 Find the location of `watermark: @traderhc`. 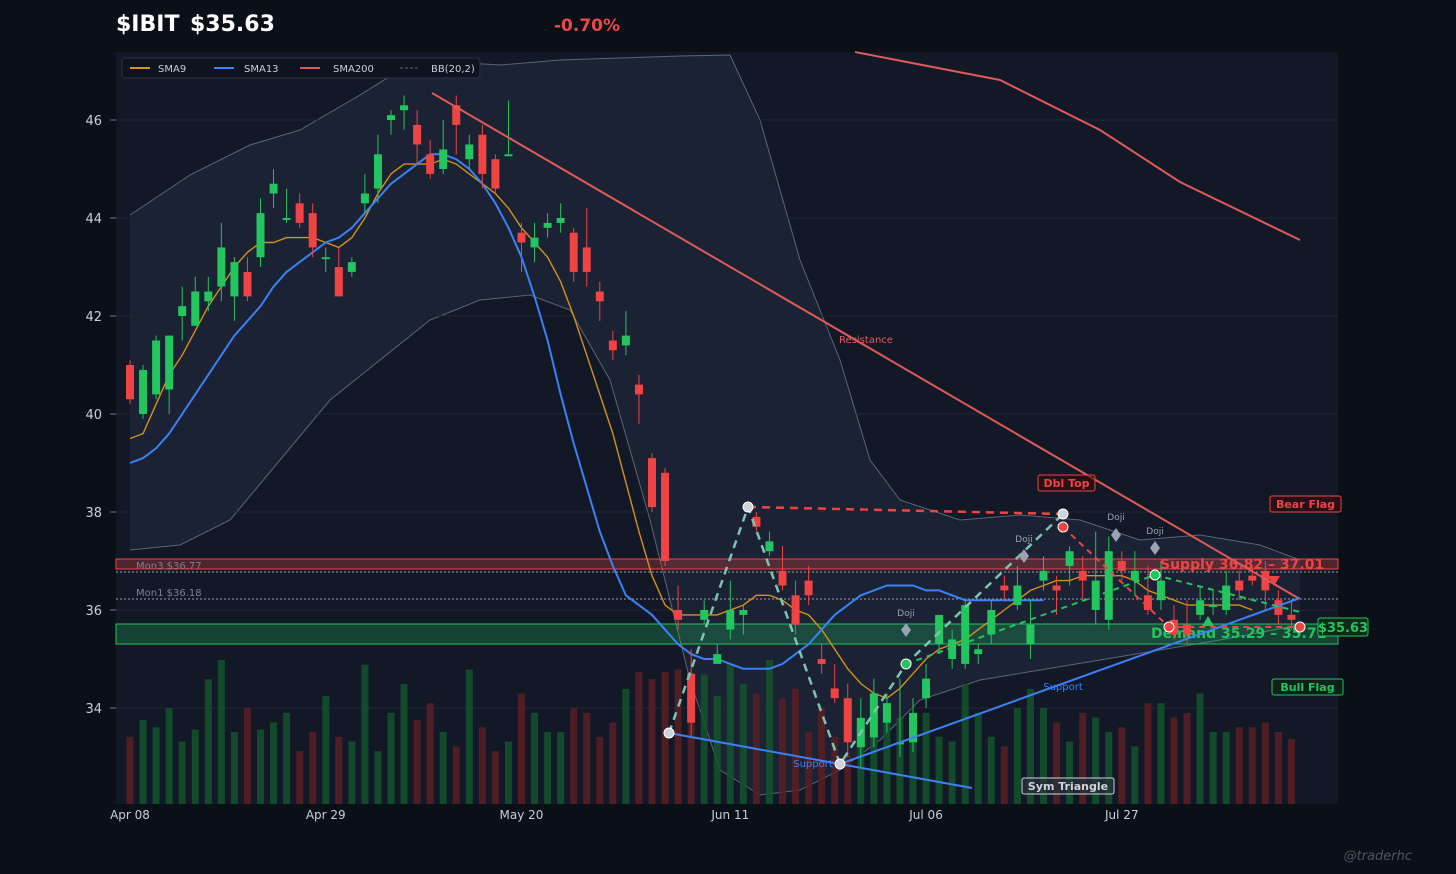

watermark: @traderhc is located at coordinates (1377, 856).